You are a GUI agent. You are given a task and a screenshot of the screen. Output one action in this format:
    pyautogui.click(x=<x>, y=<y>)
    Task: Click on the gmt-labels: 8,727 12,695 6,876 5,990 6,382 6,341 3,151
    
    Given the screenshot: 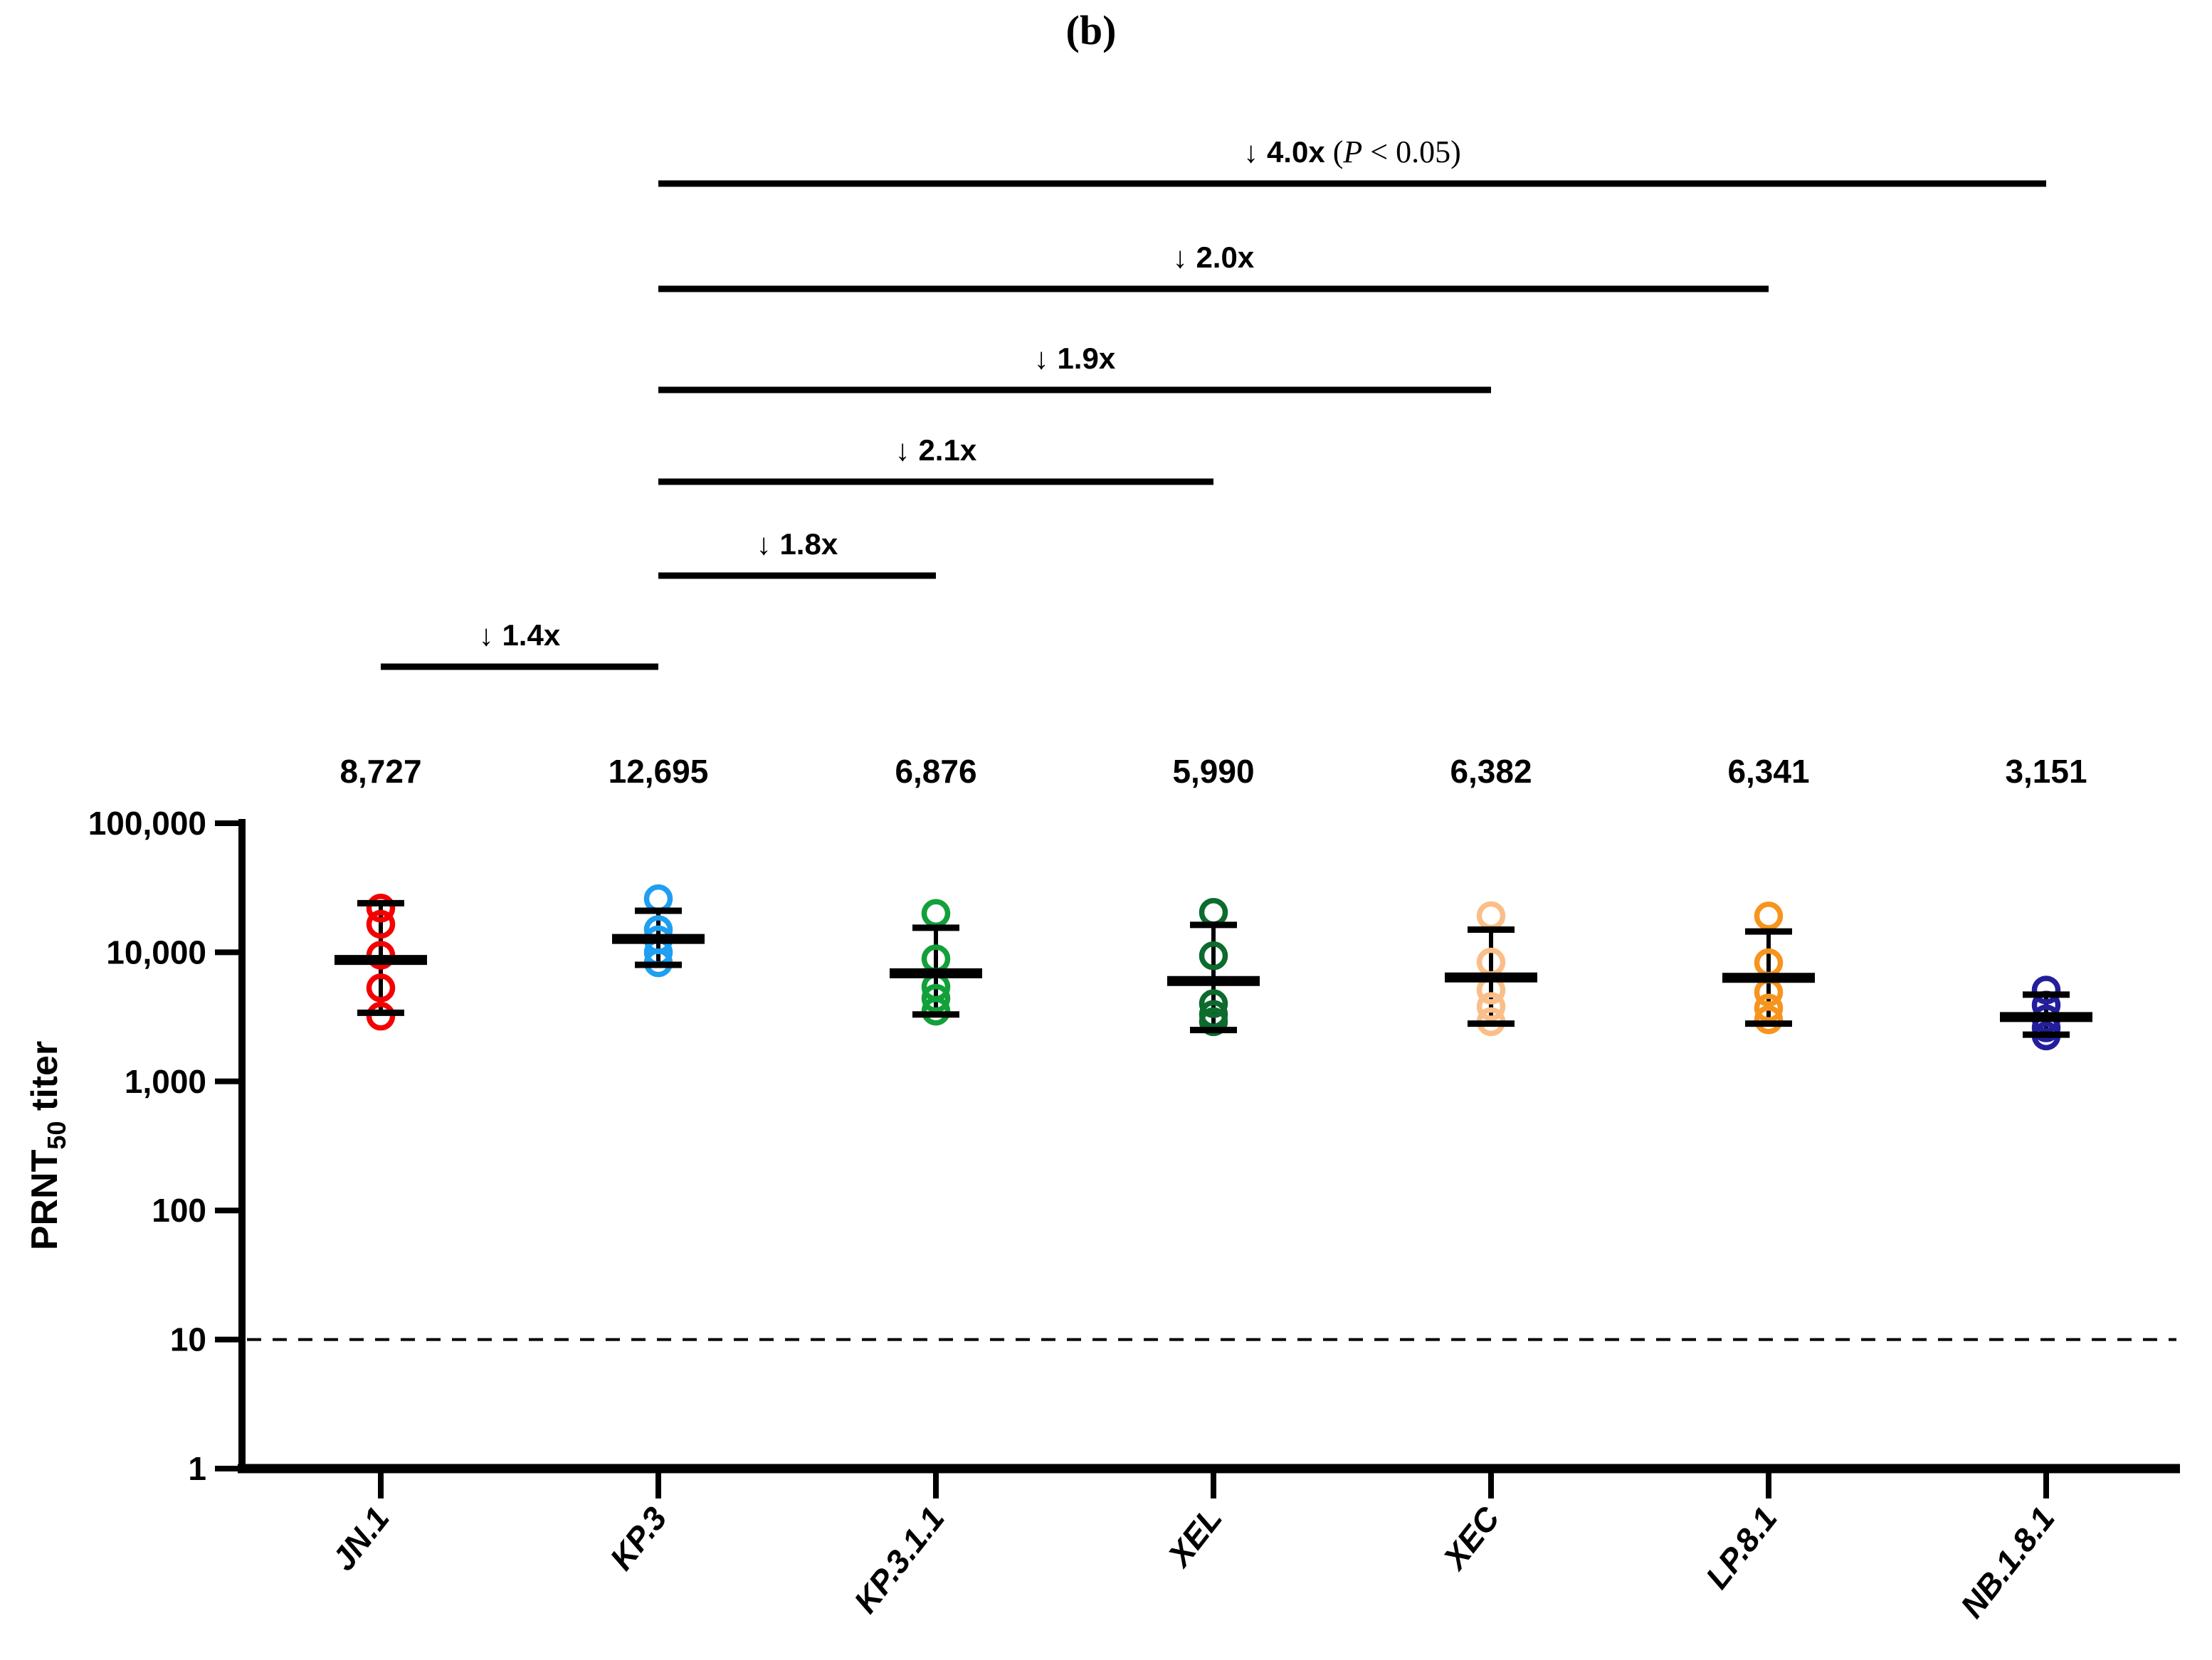 What is the action you would take?
    pyautogui.click(x=1213, y=771)
    